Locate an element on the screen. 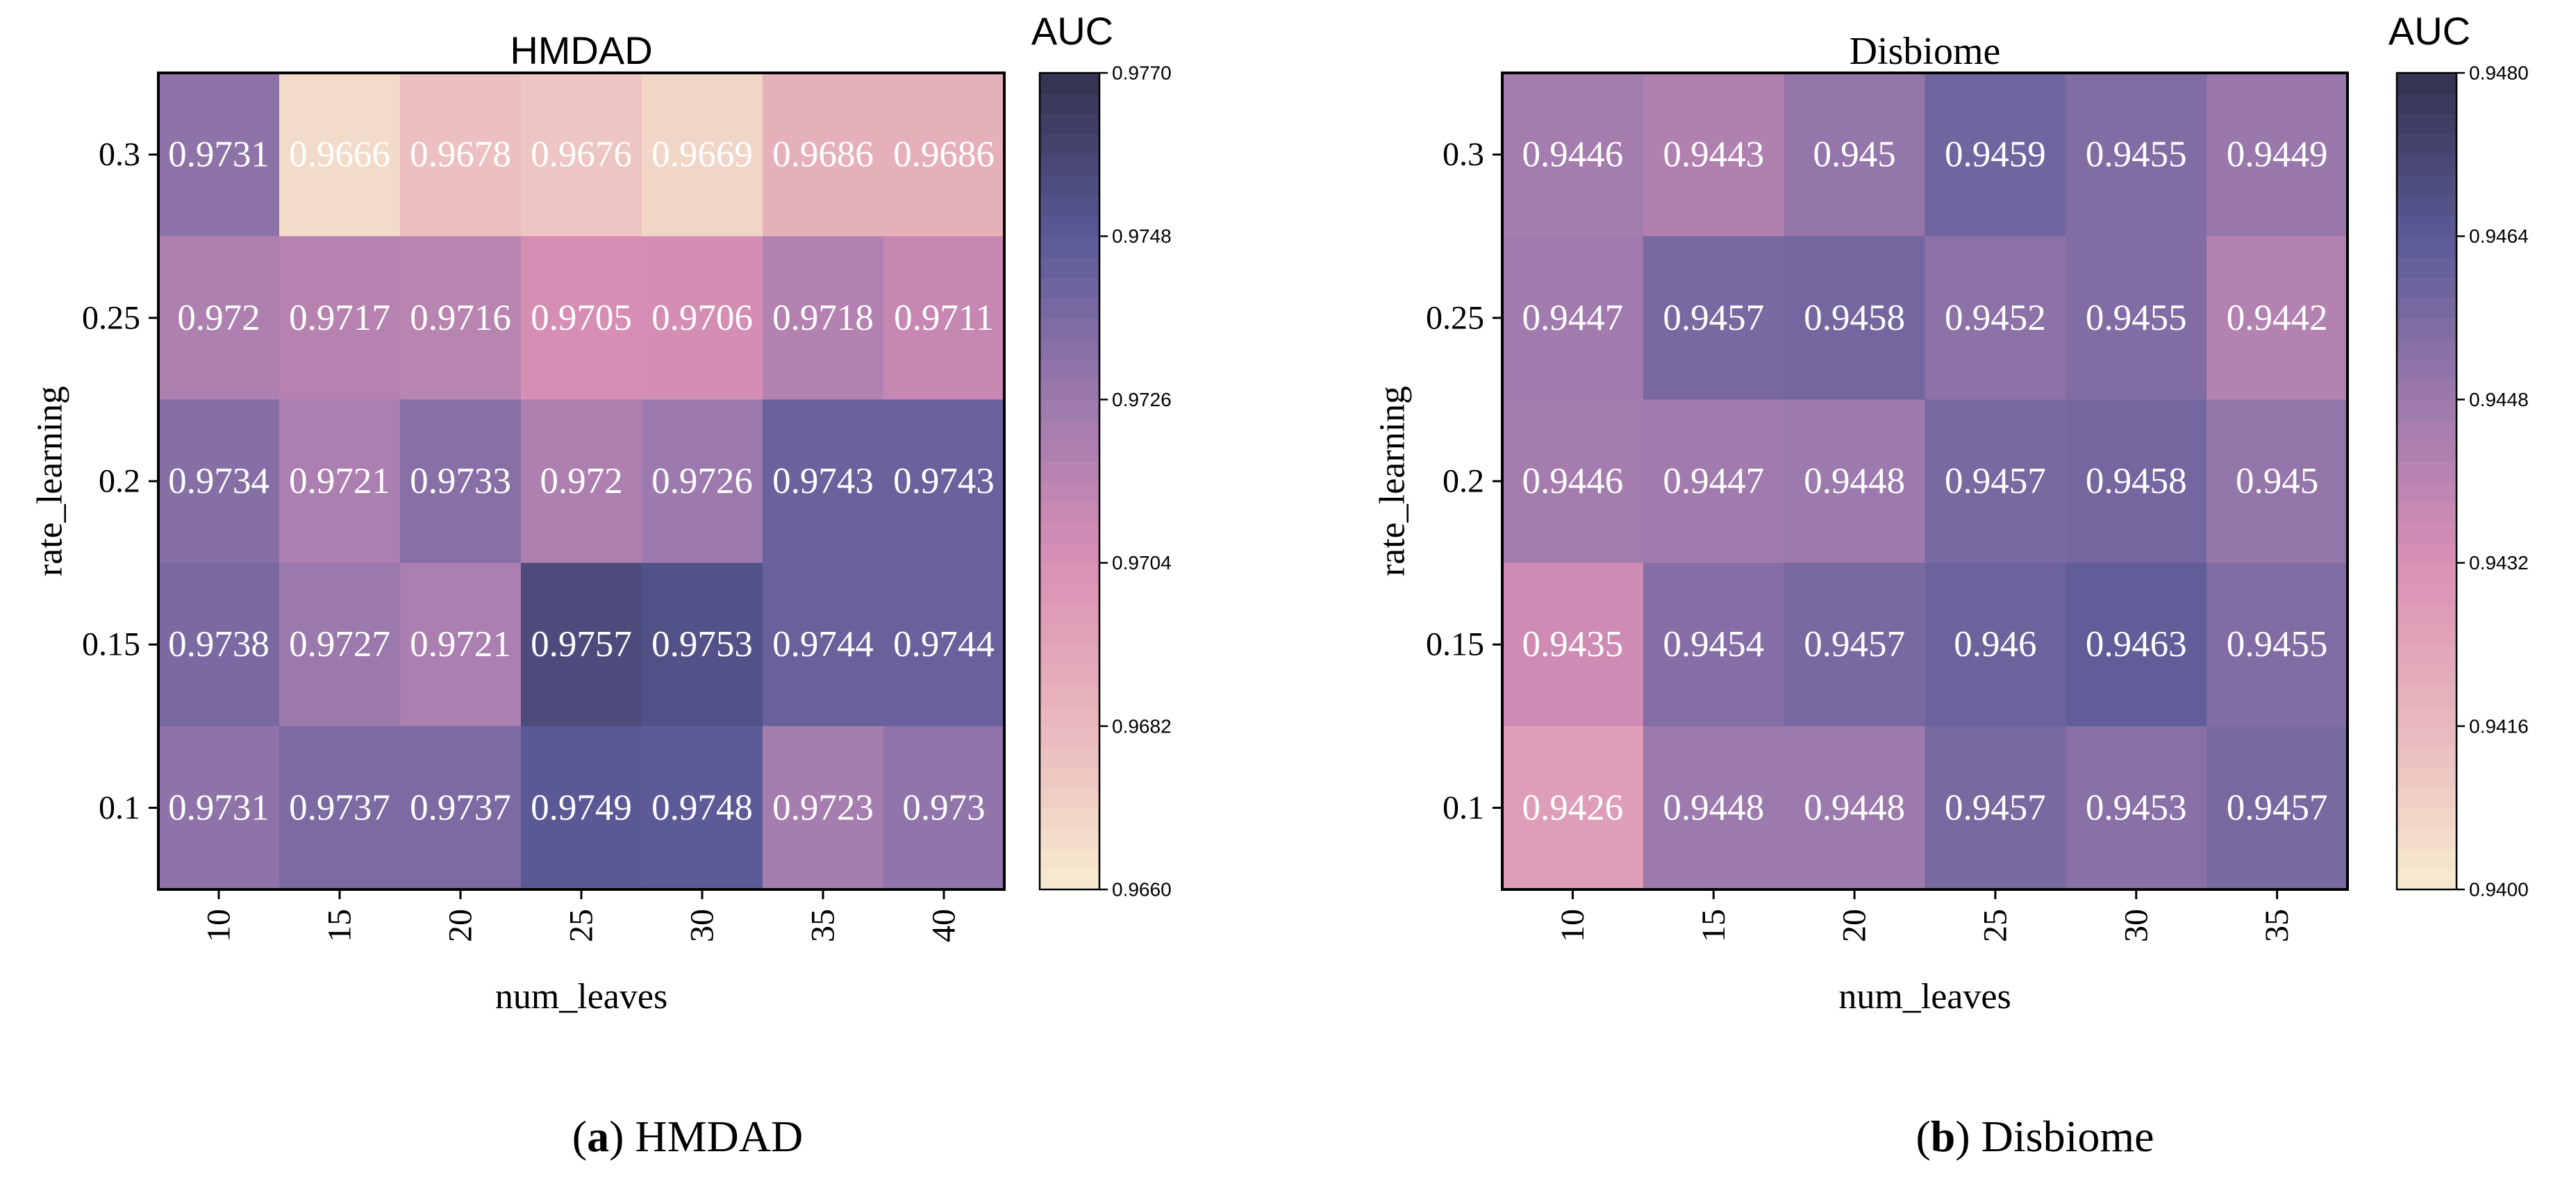  cell-value-label: 0.9721 is located at coordinates (339, 481).